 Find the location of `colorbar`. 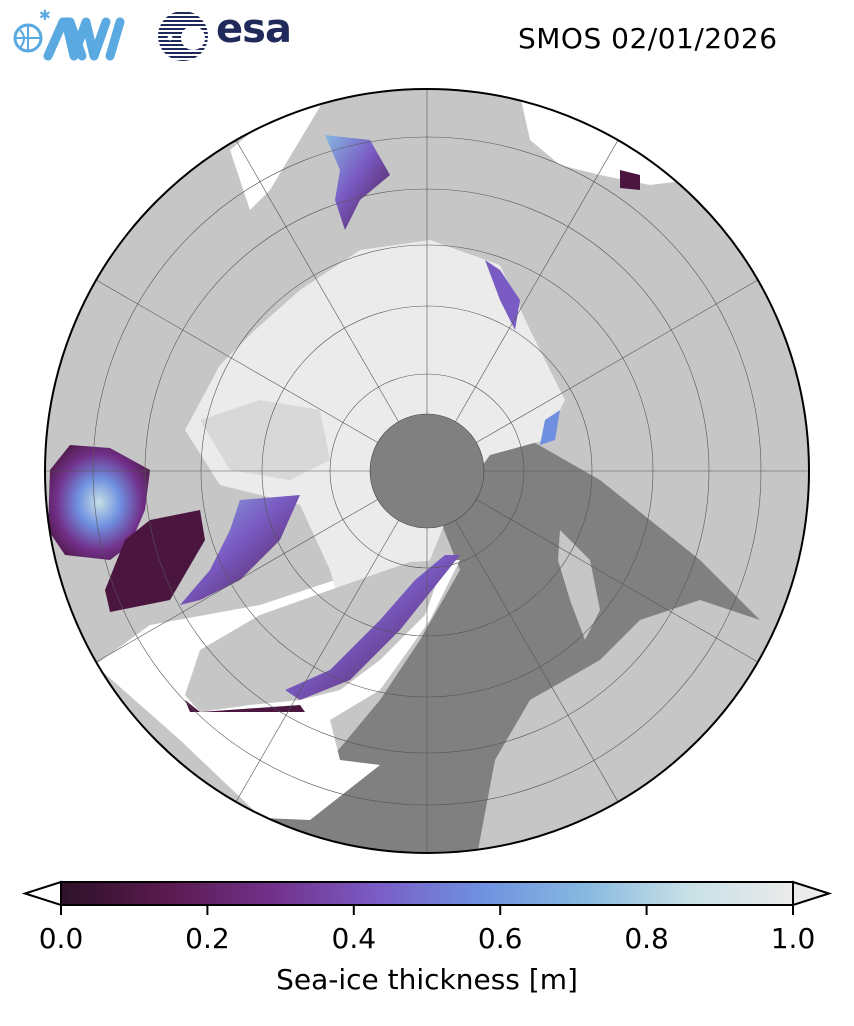

colorbar is located at coordinates (427, 897).